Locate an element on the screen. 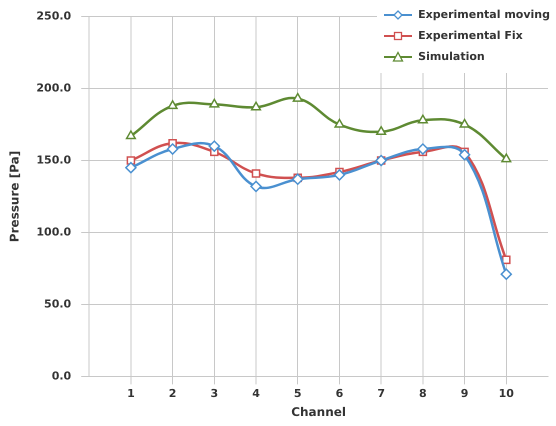  x-tick-label: 4 is located at coordinates (256, 393).